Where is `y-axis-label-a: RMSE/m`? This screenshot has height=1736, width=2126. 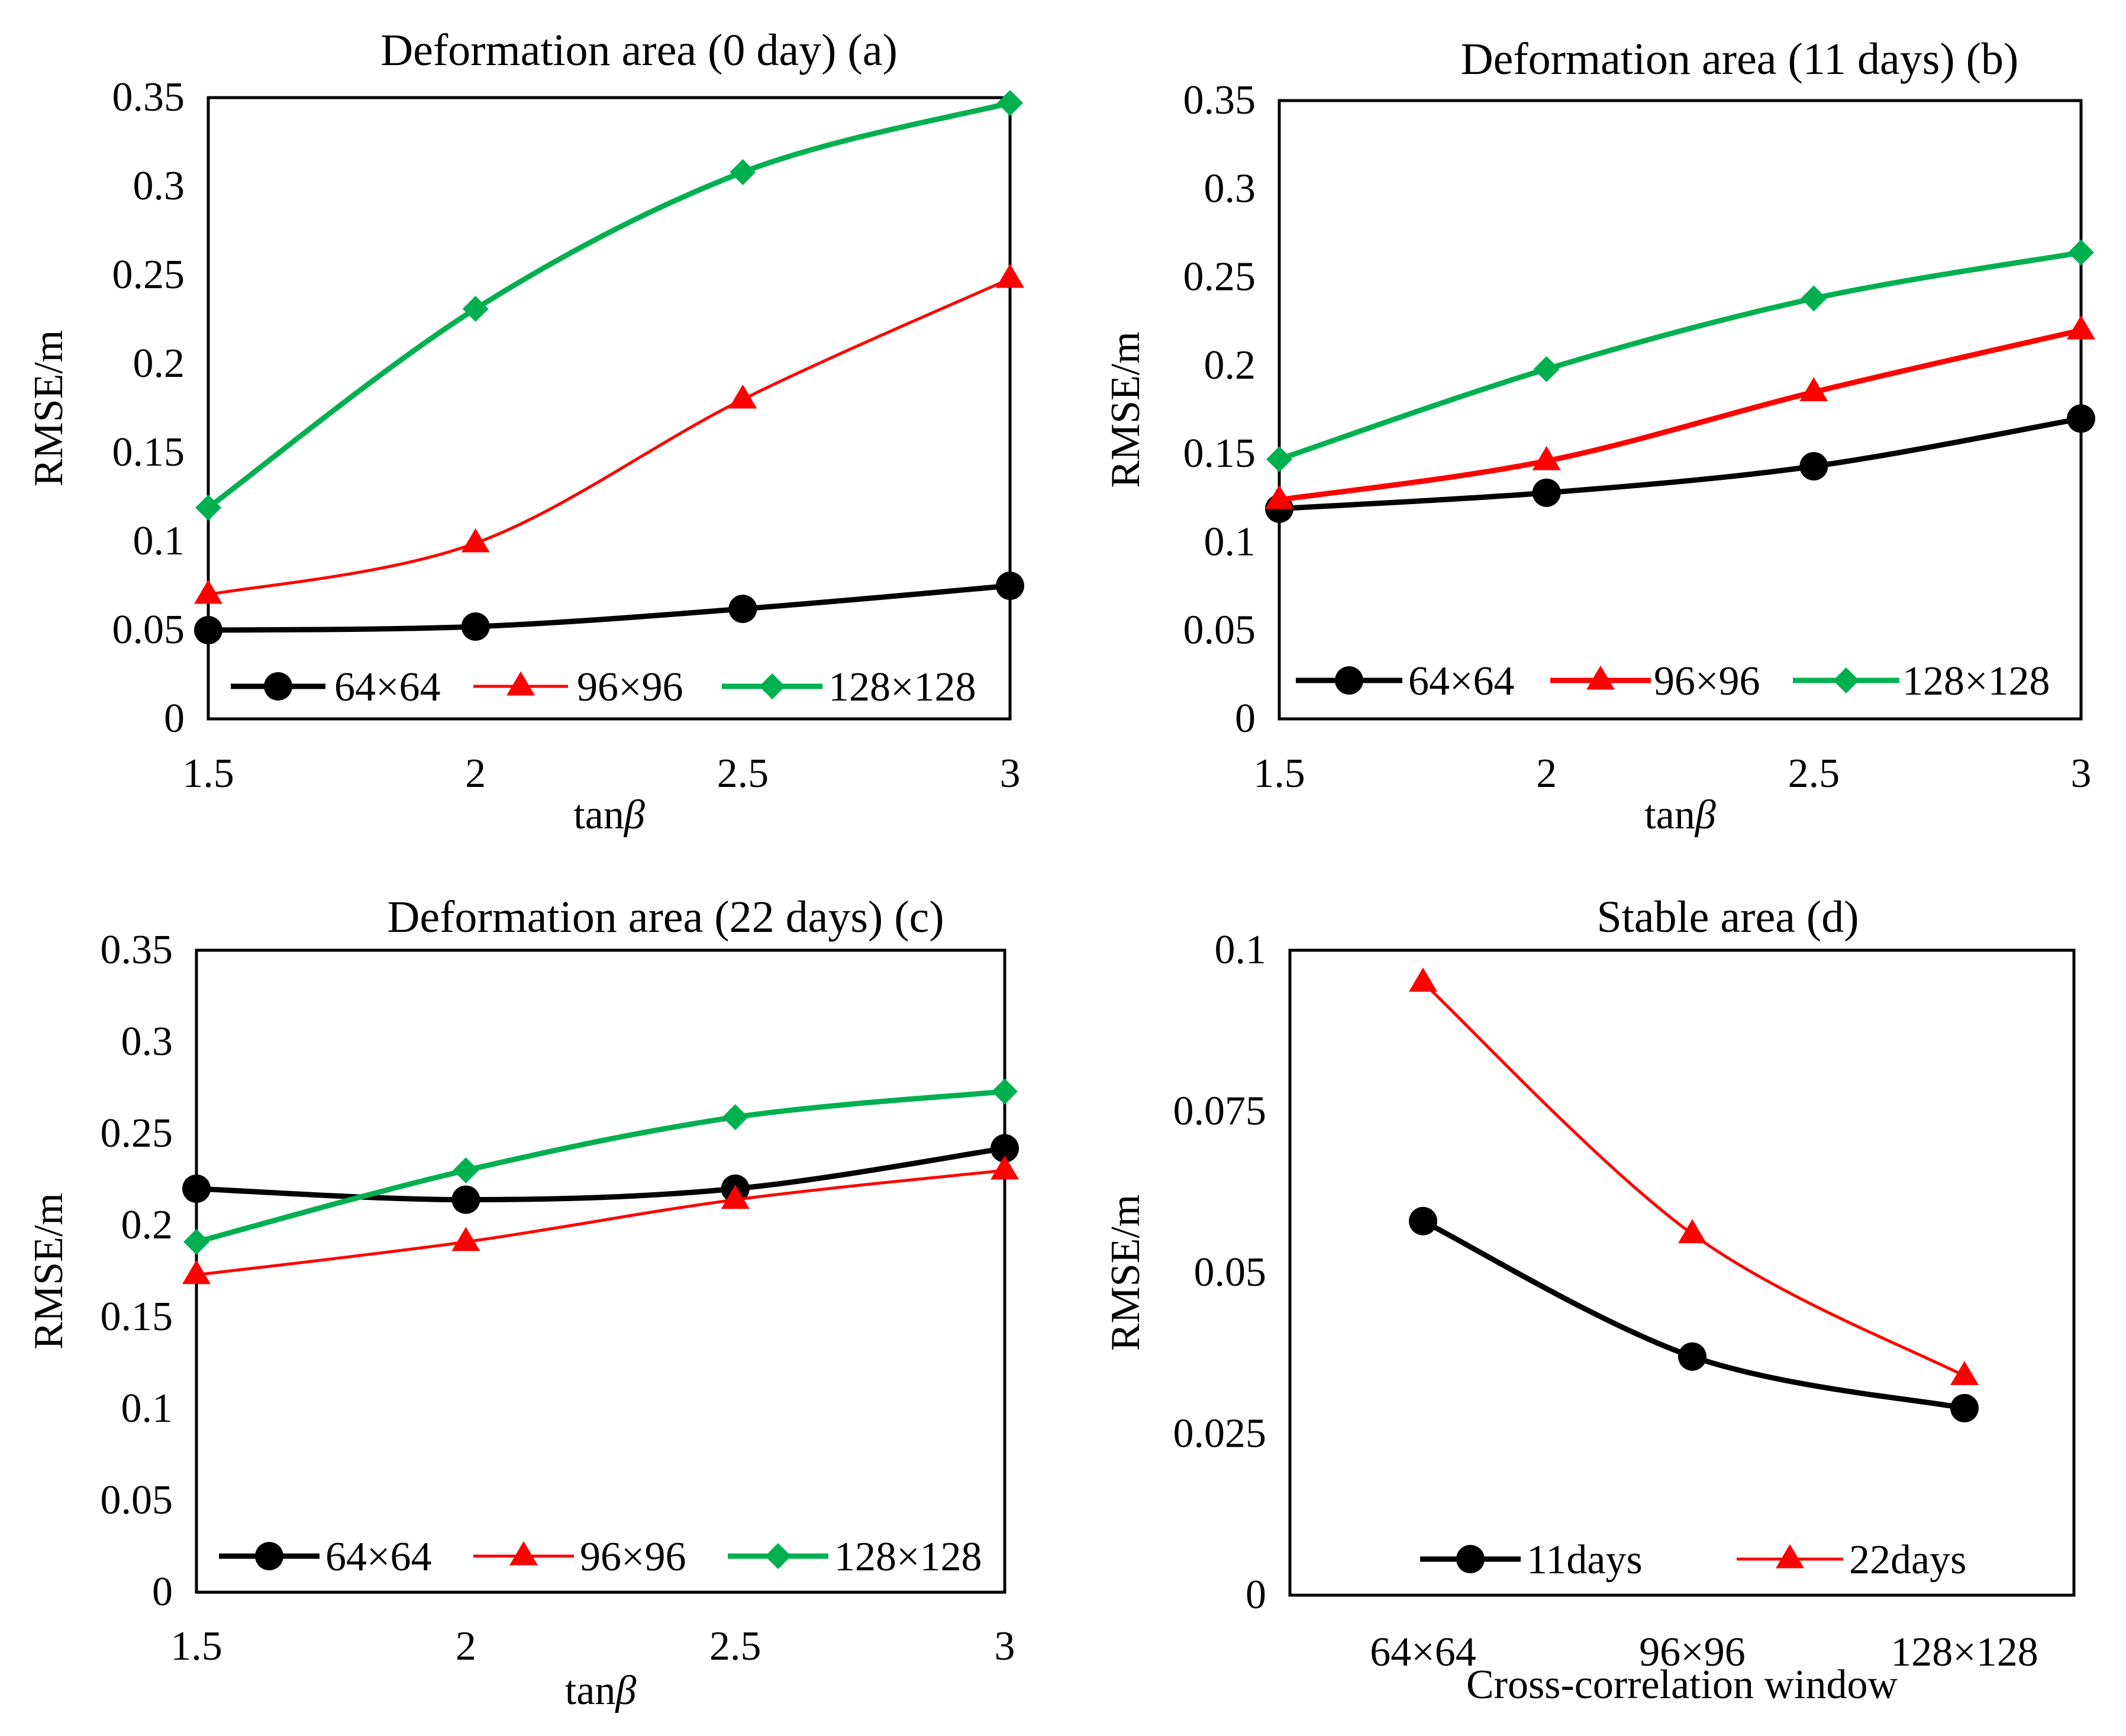 y-axis-label-a: RMSE/m is located at coordinates (49, 408).